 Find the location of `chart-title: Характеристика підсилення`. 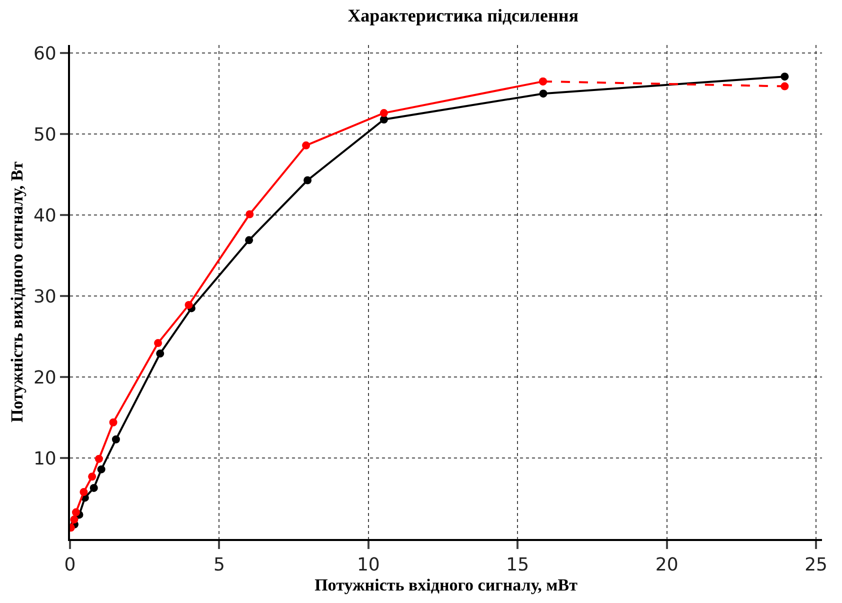

chart-title: Характеристика підсилення is located at coordinates (463, 16).